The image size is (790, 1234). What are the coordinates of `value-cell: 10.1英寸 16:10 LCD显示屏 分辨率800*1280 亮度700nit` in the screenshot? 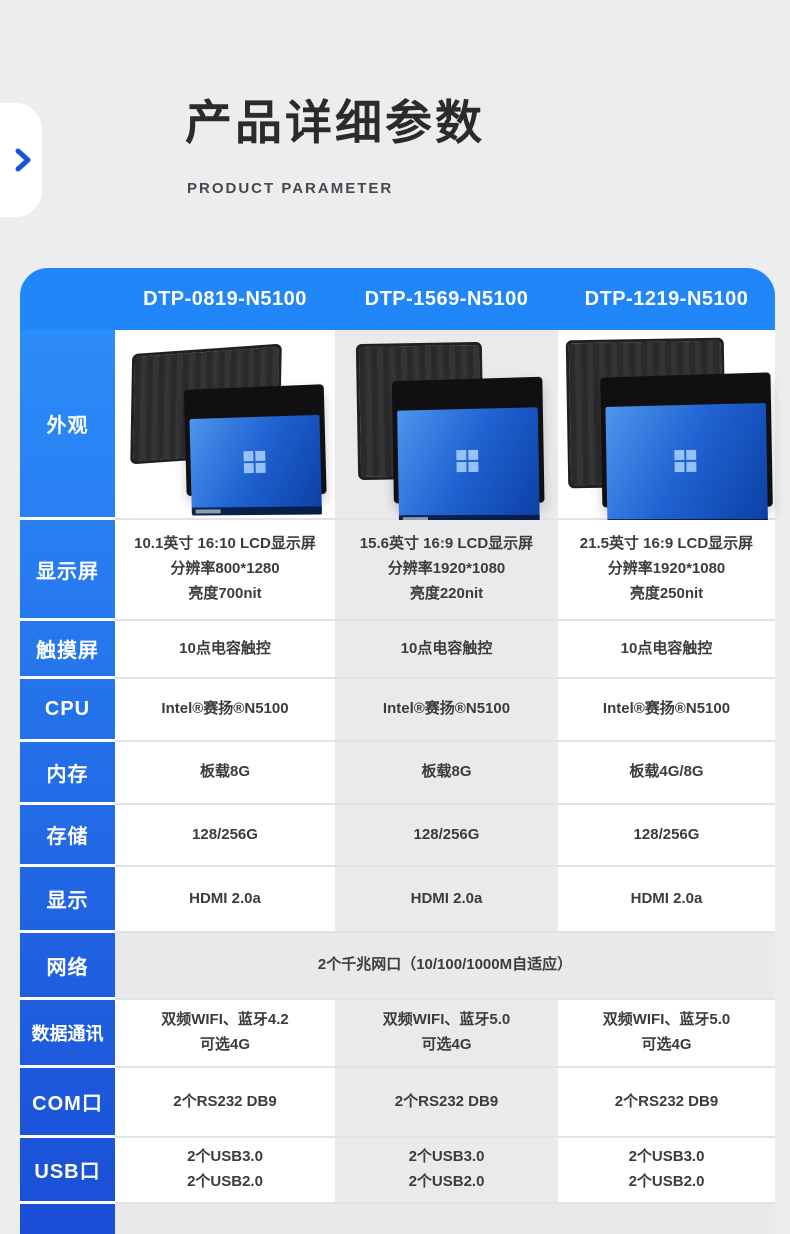 It's located at (225, 570).